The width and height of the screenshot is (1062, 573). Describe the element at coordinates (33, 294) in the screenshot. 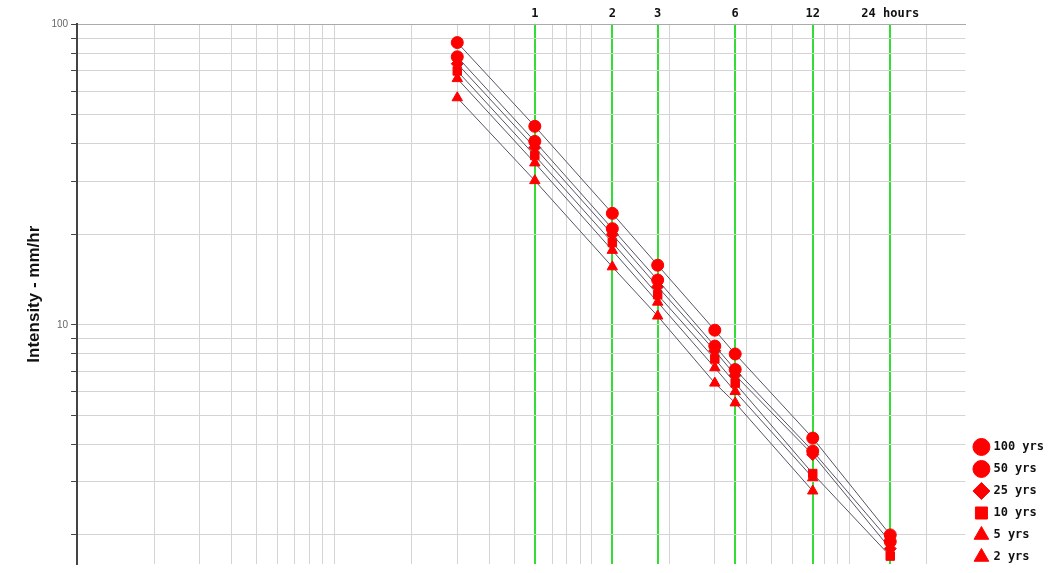

I see `y-axis-title: Intensity - mm/hr` at that location.